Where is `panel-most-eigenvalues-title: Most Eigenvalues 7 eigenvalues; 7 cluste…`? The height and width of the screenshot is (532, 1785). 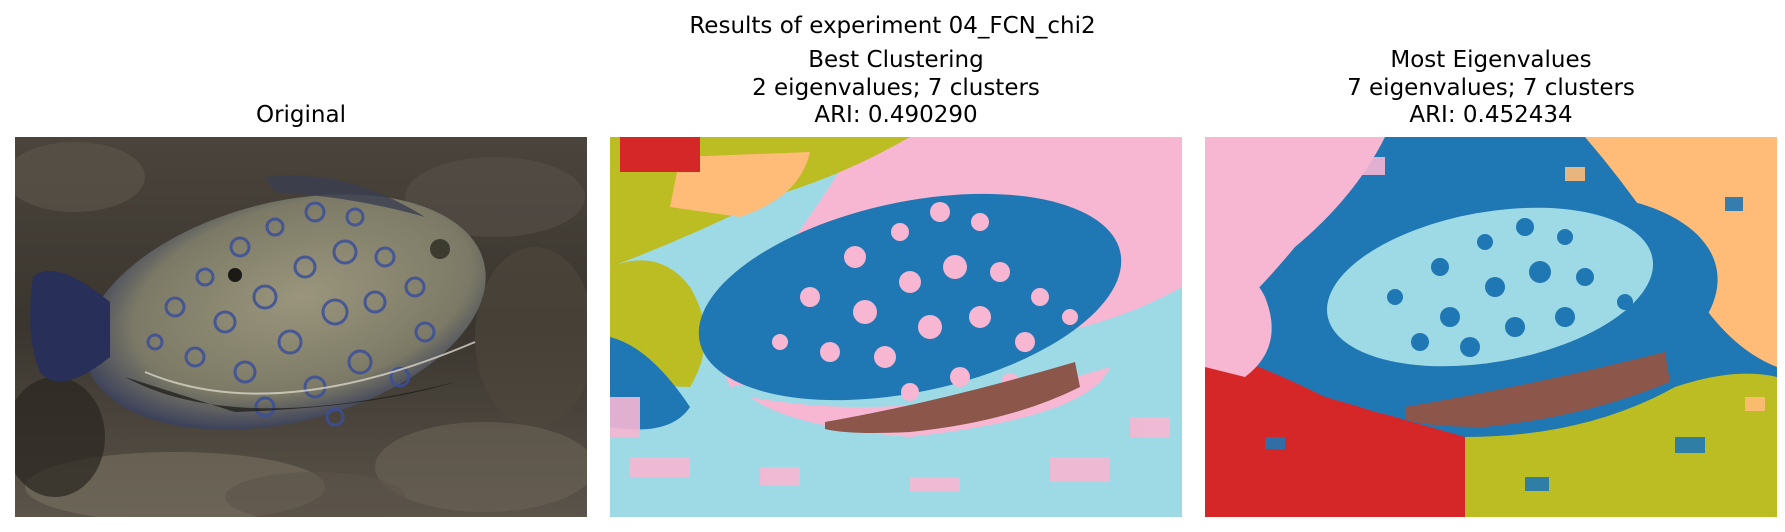 panel-most-eigenvalues-title: Most Eigenvalues 7 eigenvalues; 7 cluste… is located at coordinates (1491, 87).